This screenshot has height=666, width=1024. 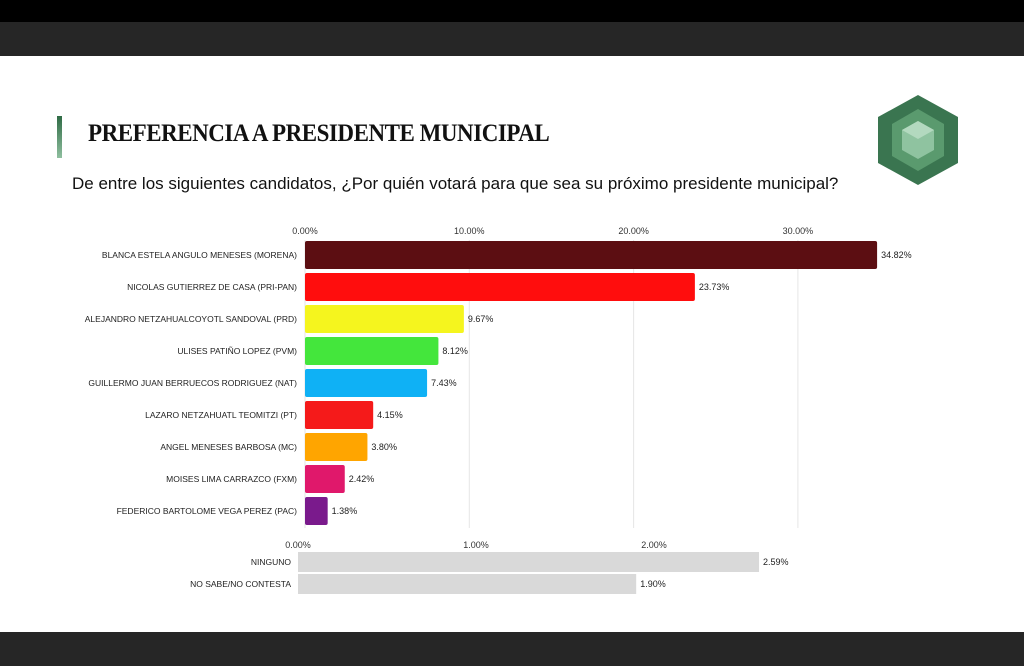 I want to click on category-label: MOISES LIMA CARRAZCO (FXM), so click(x=231, y=479).